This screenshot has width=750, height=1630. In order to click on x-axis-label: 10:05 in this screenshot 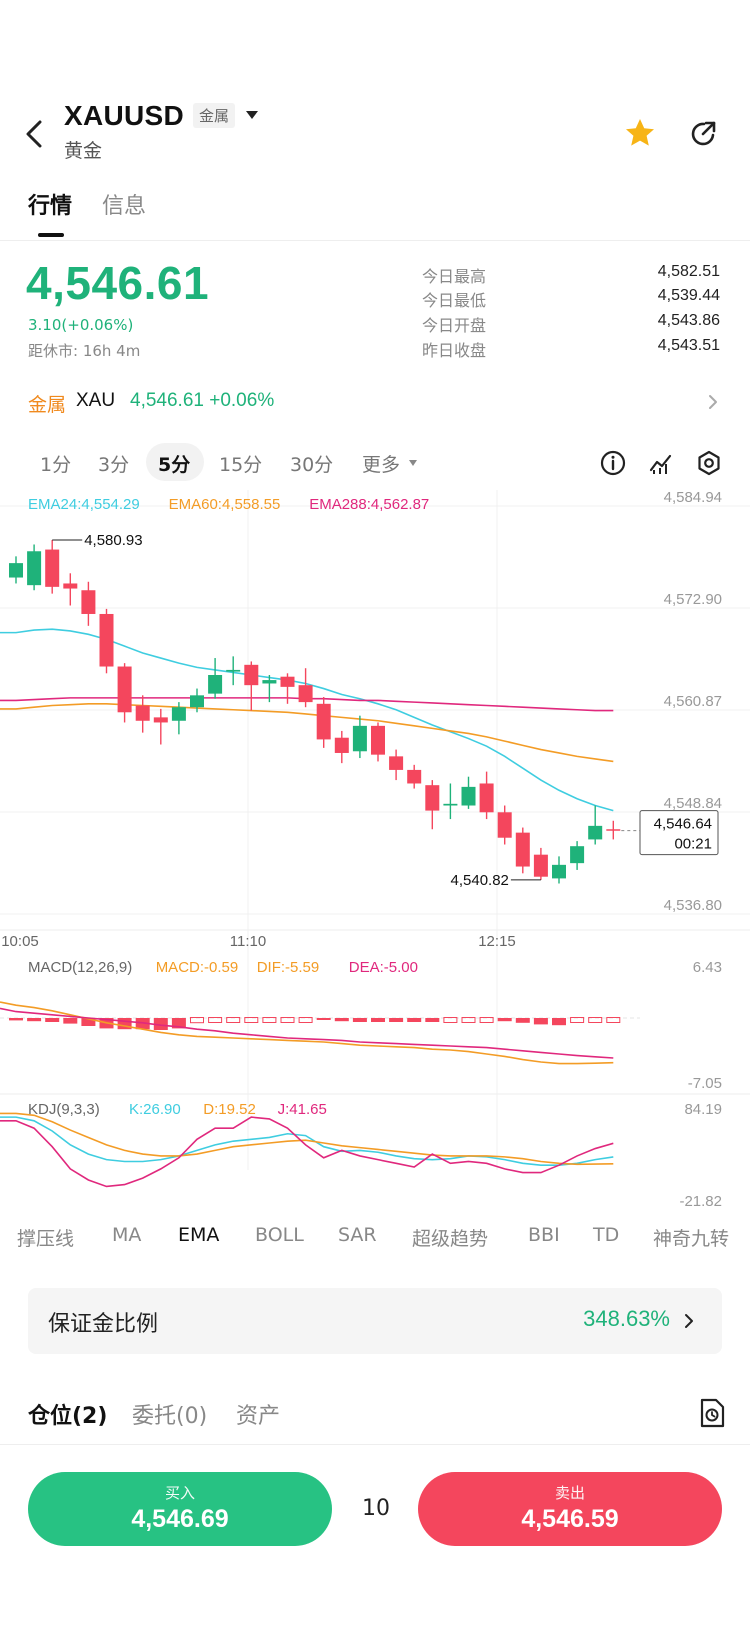, I will do `click(20, 941)`.